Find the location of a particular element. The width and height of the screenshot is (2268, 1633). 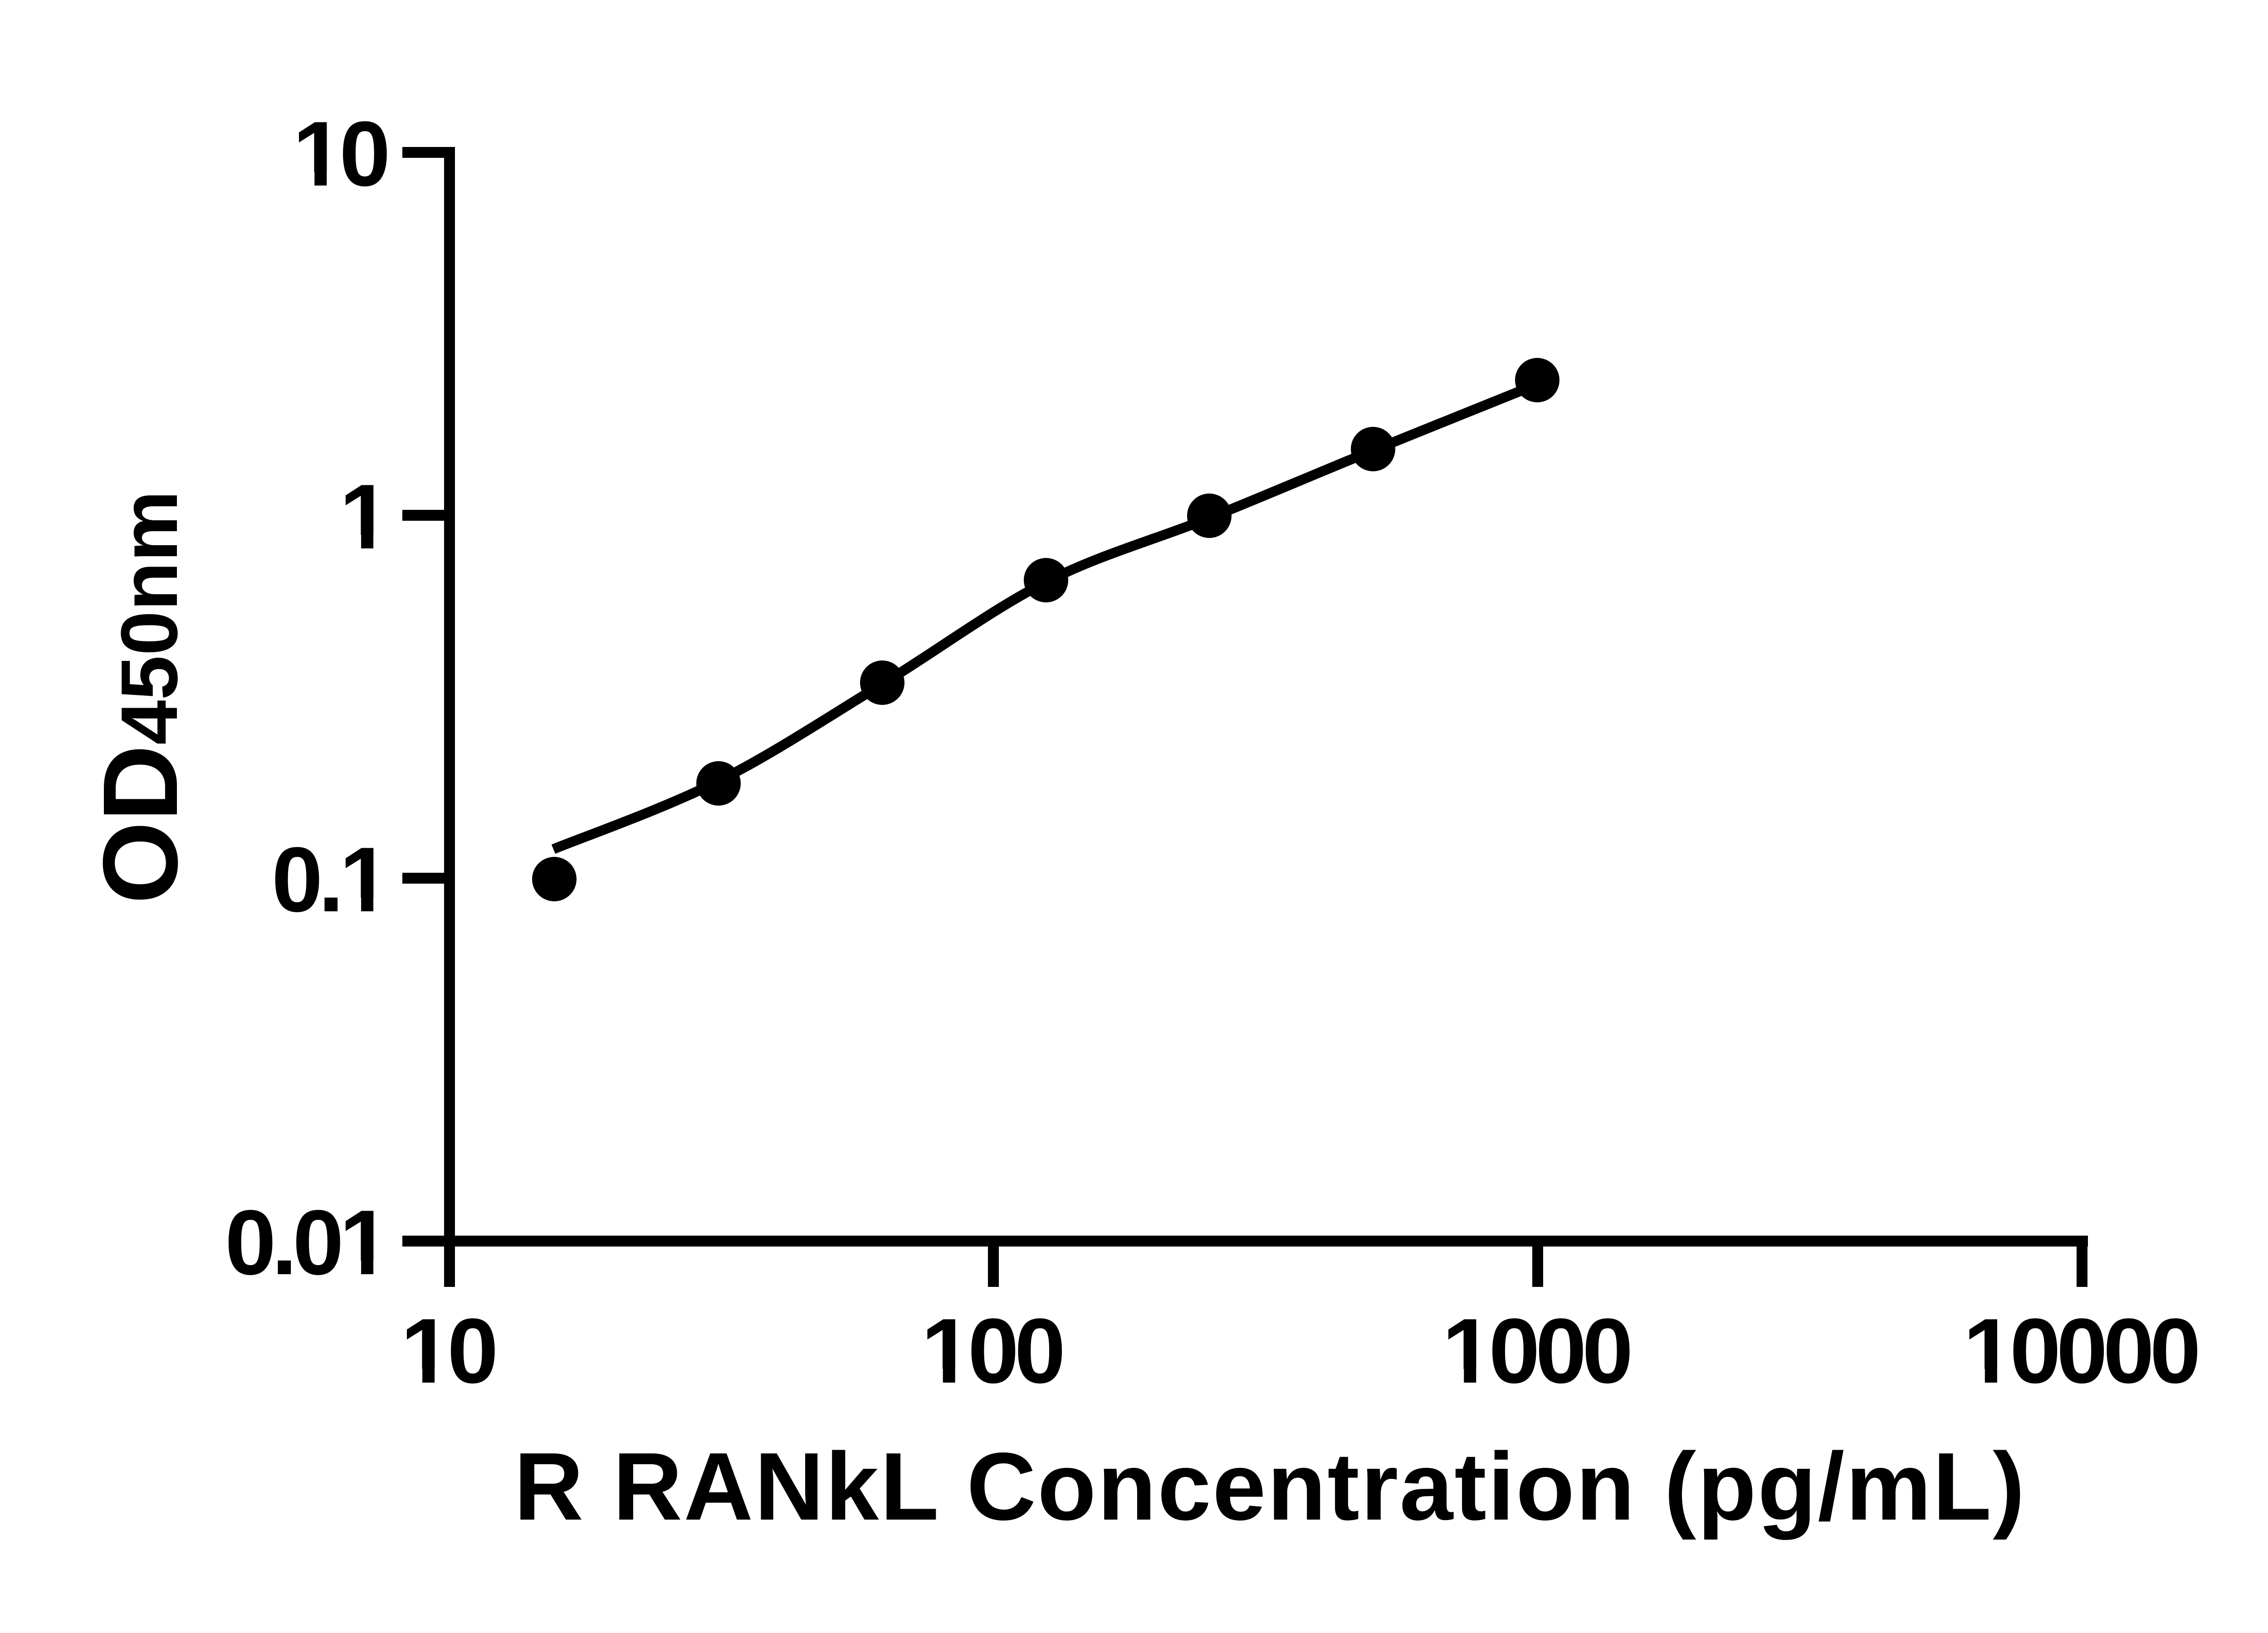

svg-text: 1000 is located at coordinates (1536, 1351).